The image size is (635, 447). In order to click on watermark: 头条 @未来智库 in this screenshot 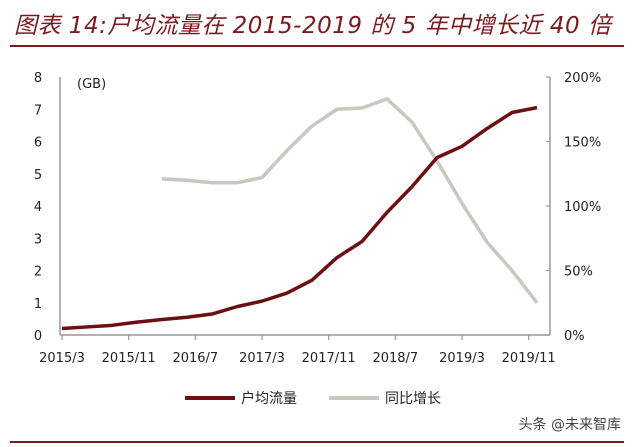, I will do `click(569, 425)`.